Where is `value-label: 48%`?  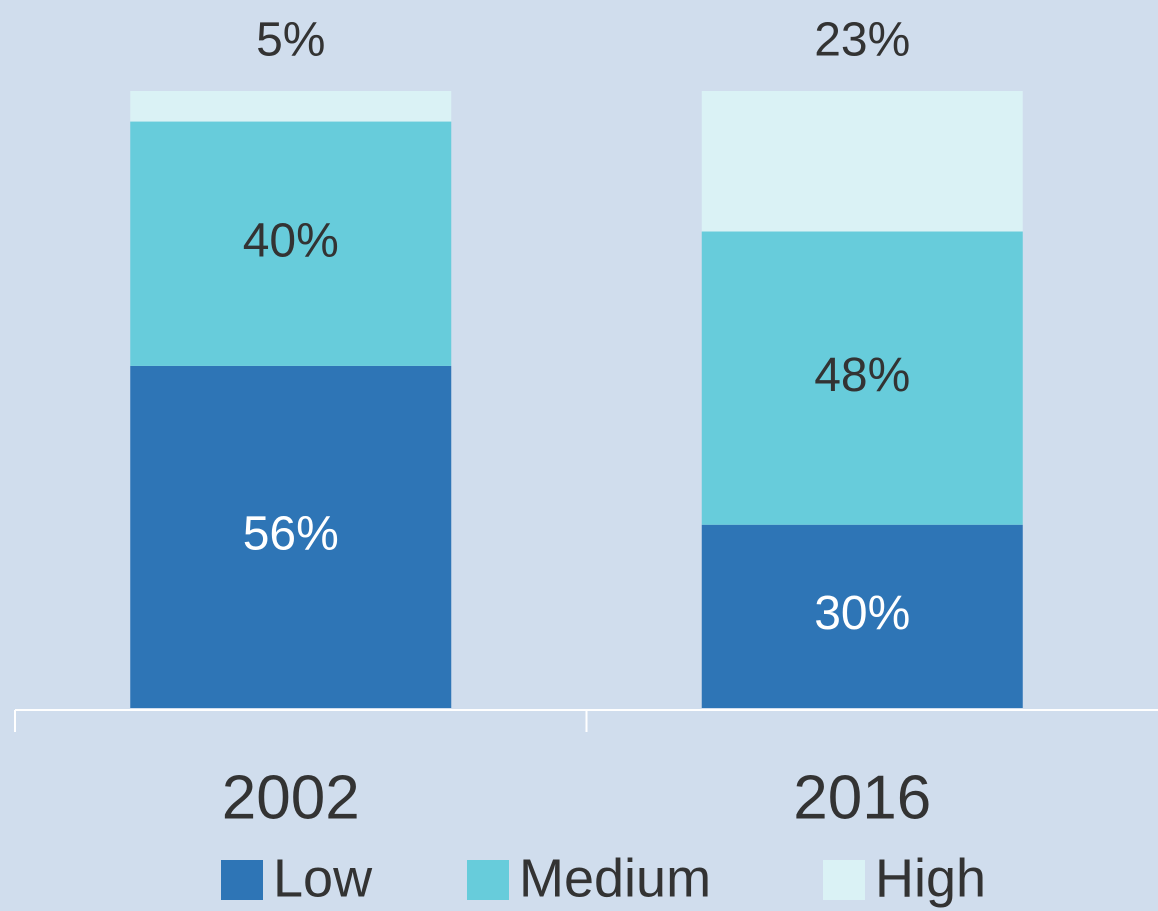
value-label: 48% is located at coordinates (862, 375).